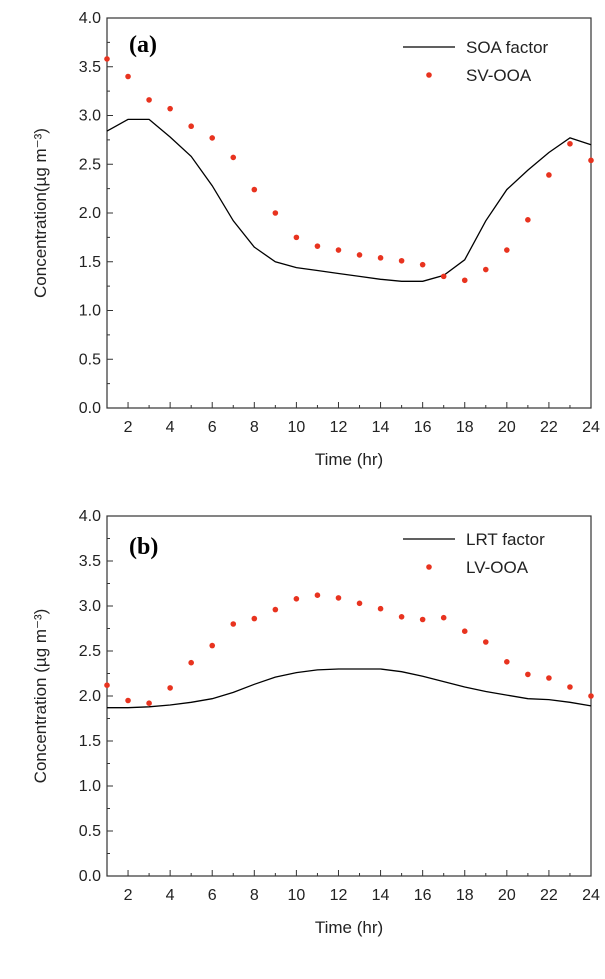 This screenshot has width=605, height=979. What do you see at coordinates (40, 696) in the screenshot?
I see `y-axis-title: Concentration (µg m⁻³)` at bounding box center [40, 696].